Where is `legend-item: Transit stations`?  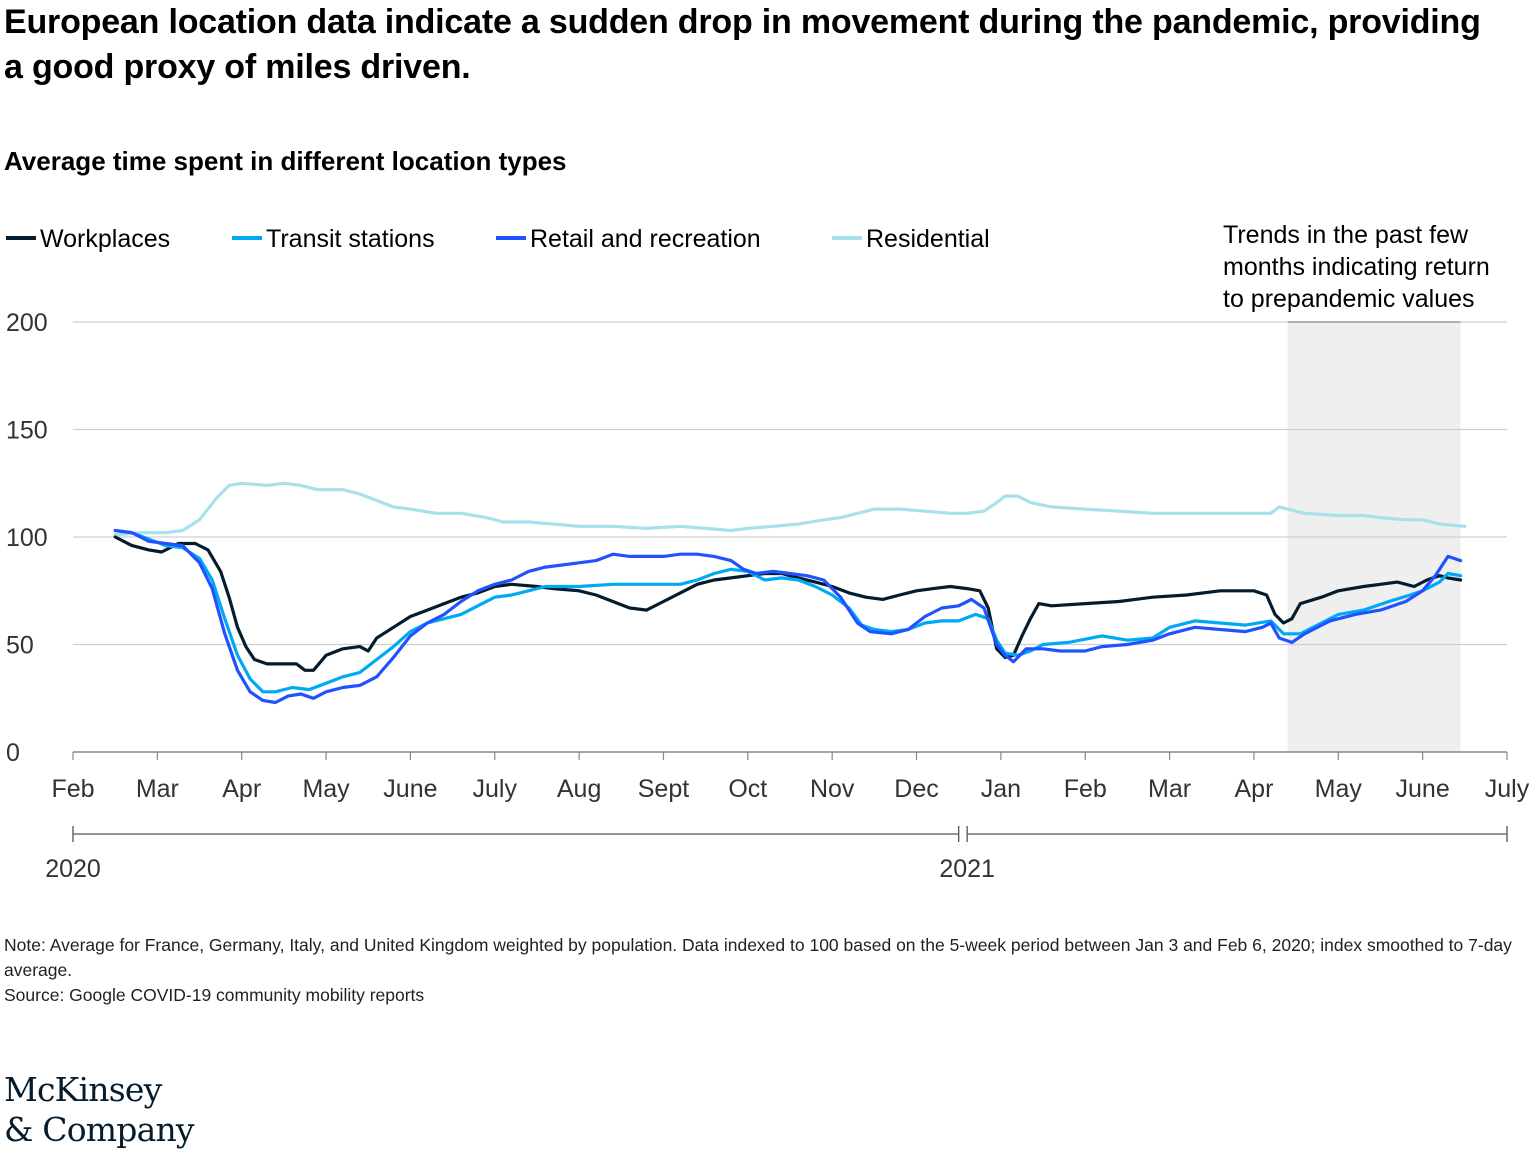 legend-item: Transit stations is located at coordinates (333, 239).